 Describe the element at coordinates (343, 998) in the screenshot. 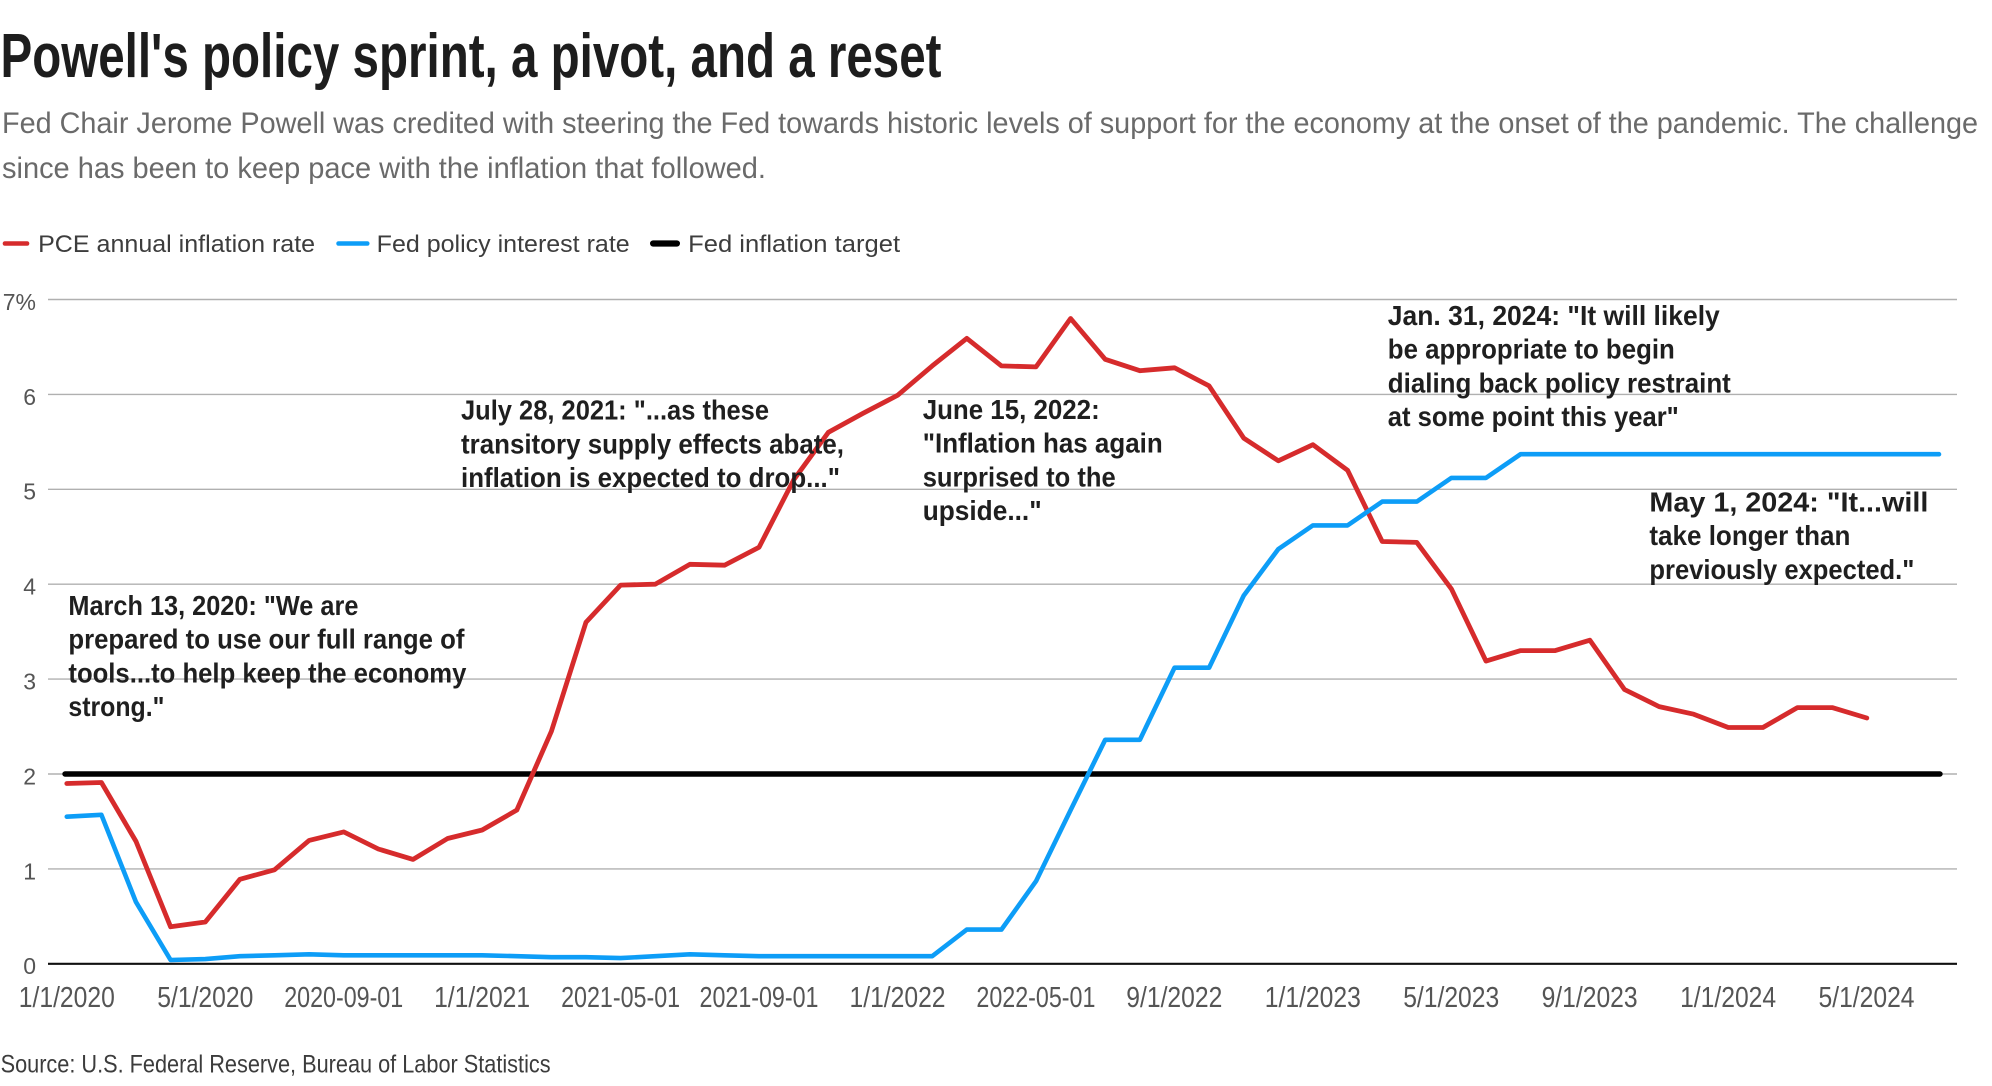

I see `svg-text: 2020-09-01` at that location.